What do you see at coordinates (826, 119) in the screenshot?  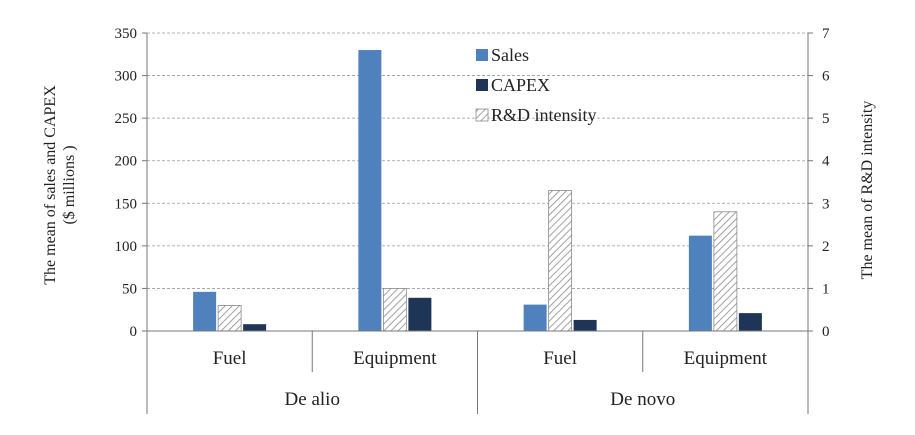 I see `y-right-tick-label: 5` at bounding box center [826, 119].